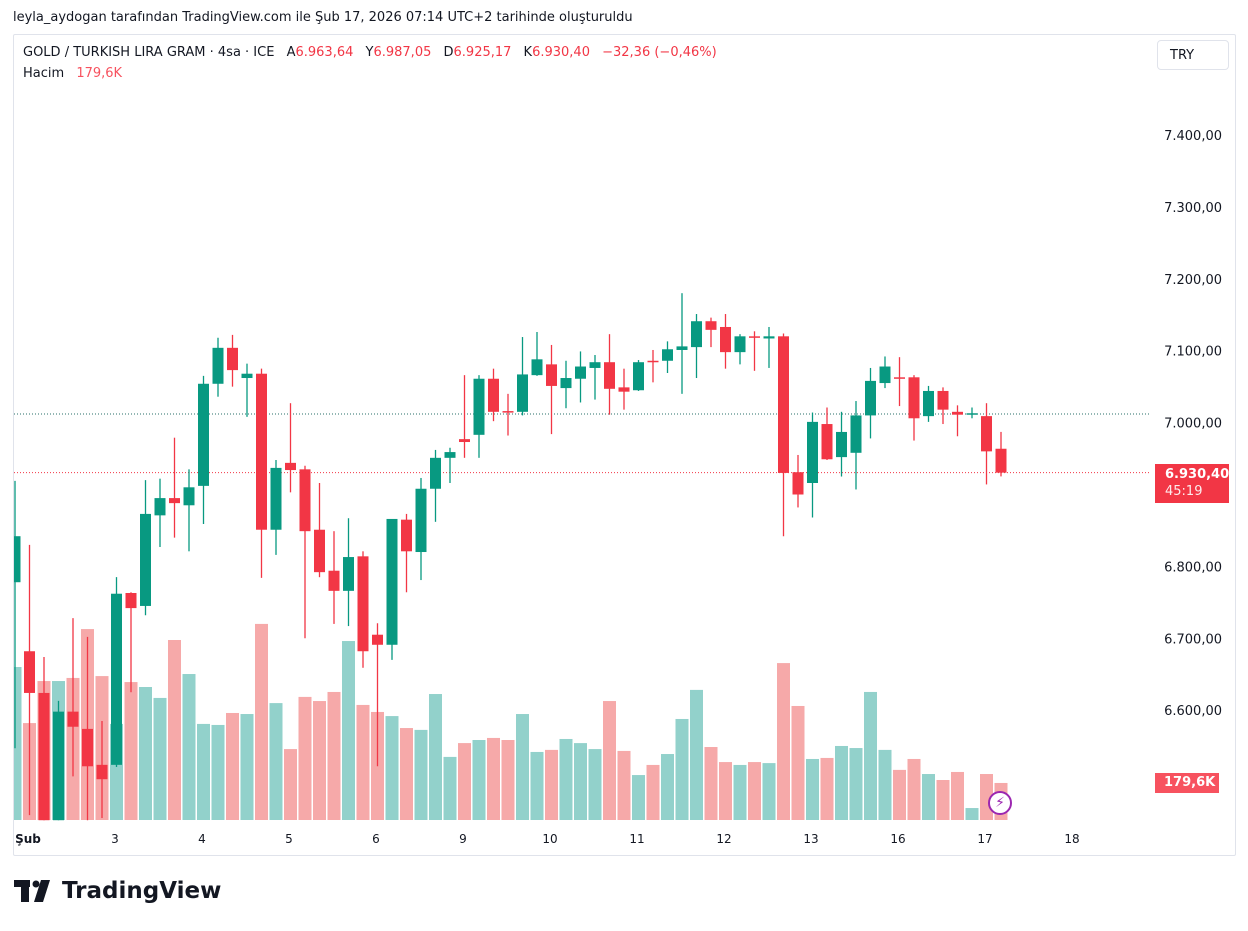 The width and height of the screenshot is (1248, 931). I want to click on time-axis-label: 5, so click(289, 839).